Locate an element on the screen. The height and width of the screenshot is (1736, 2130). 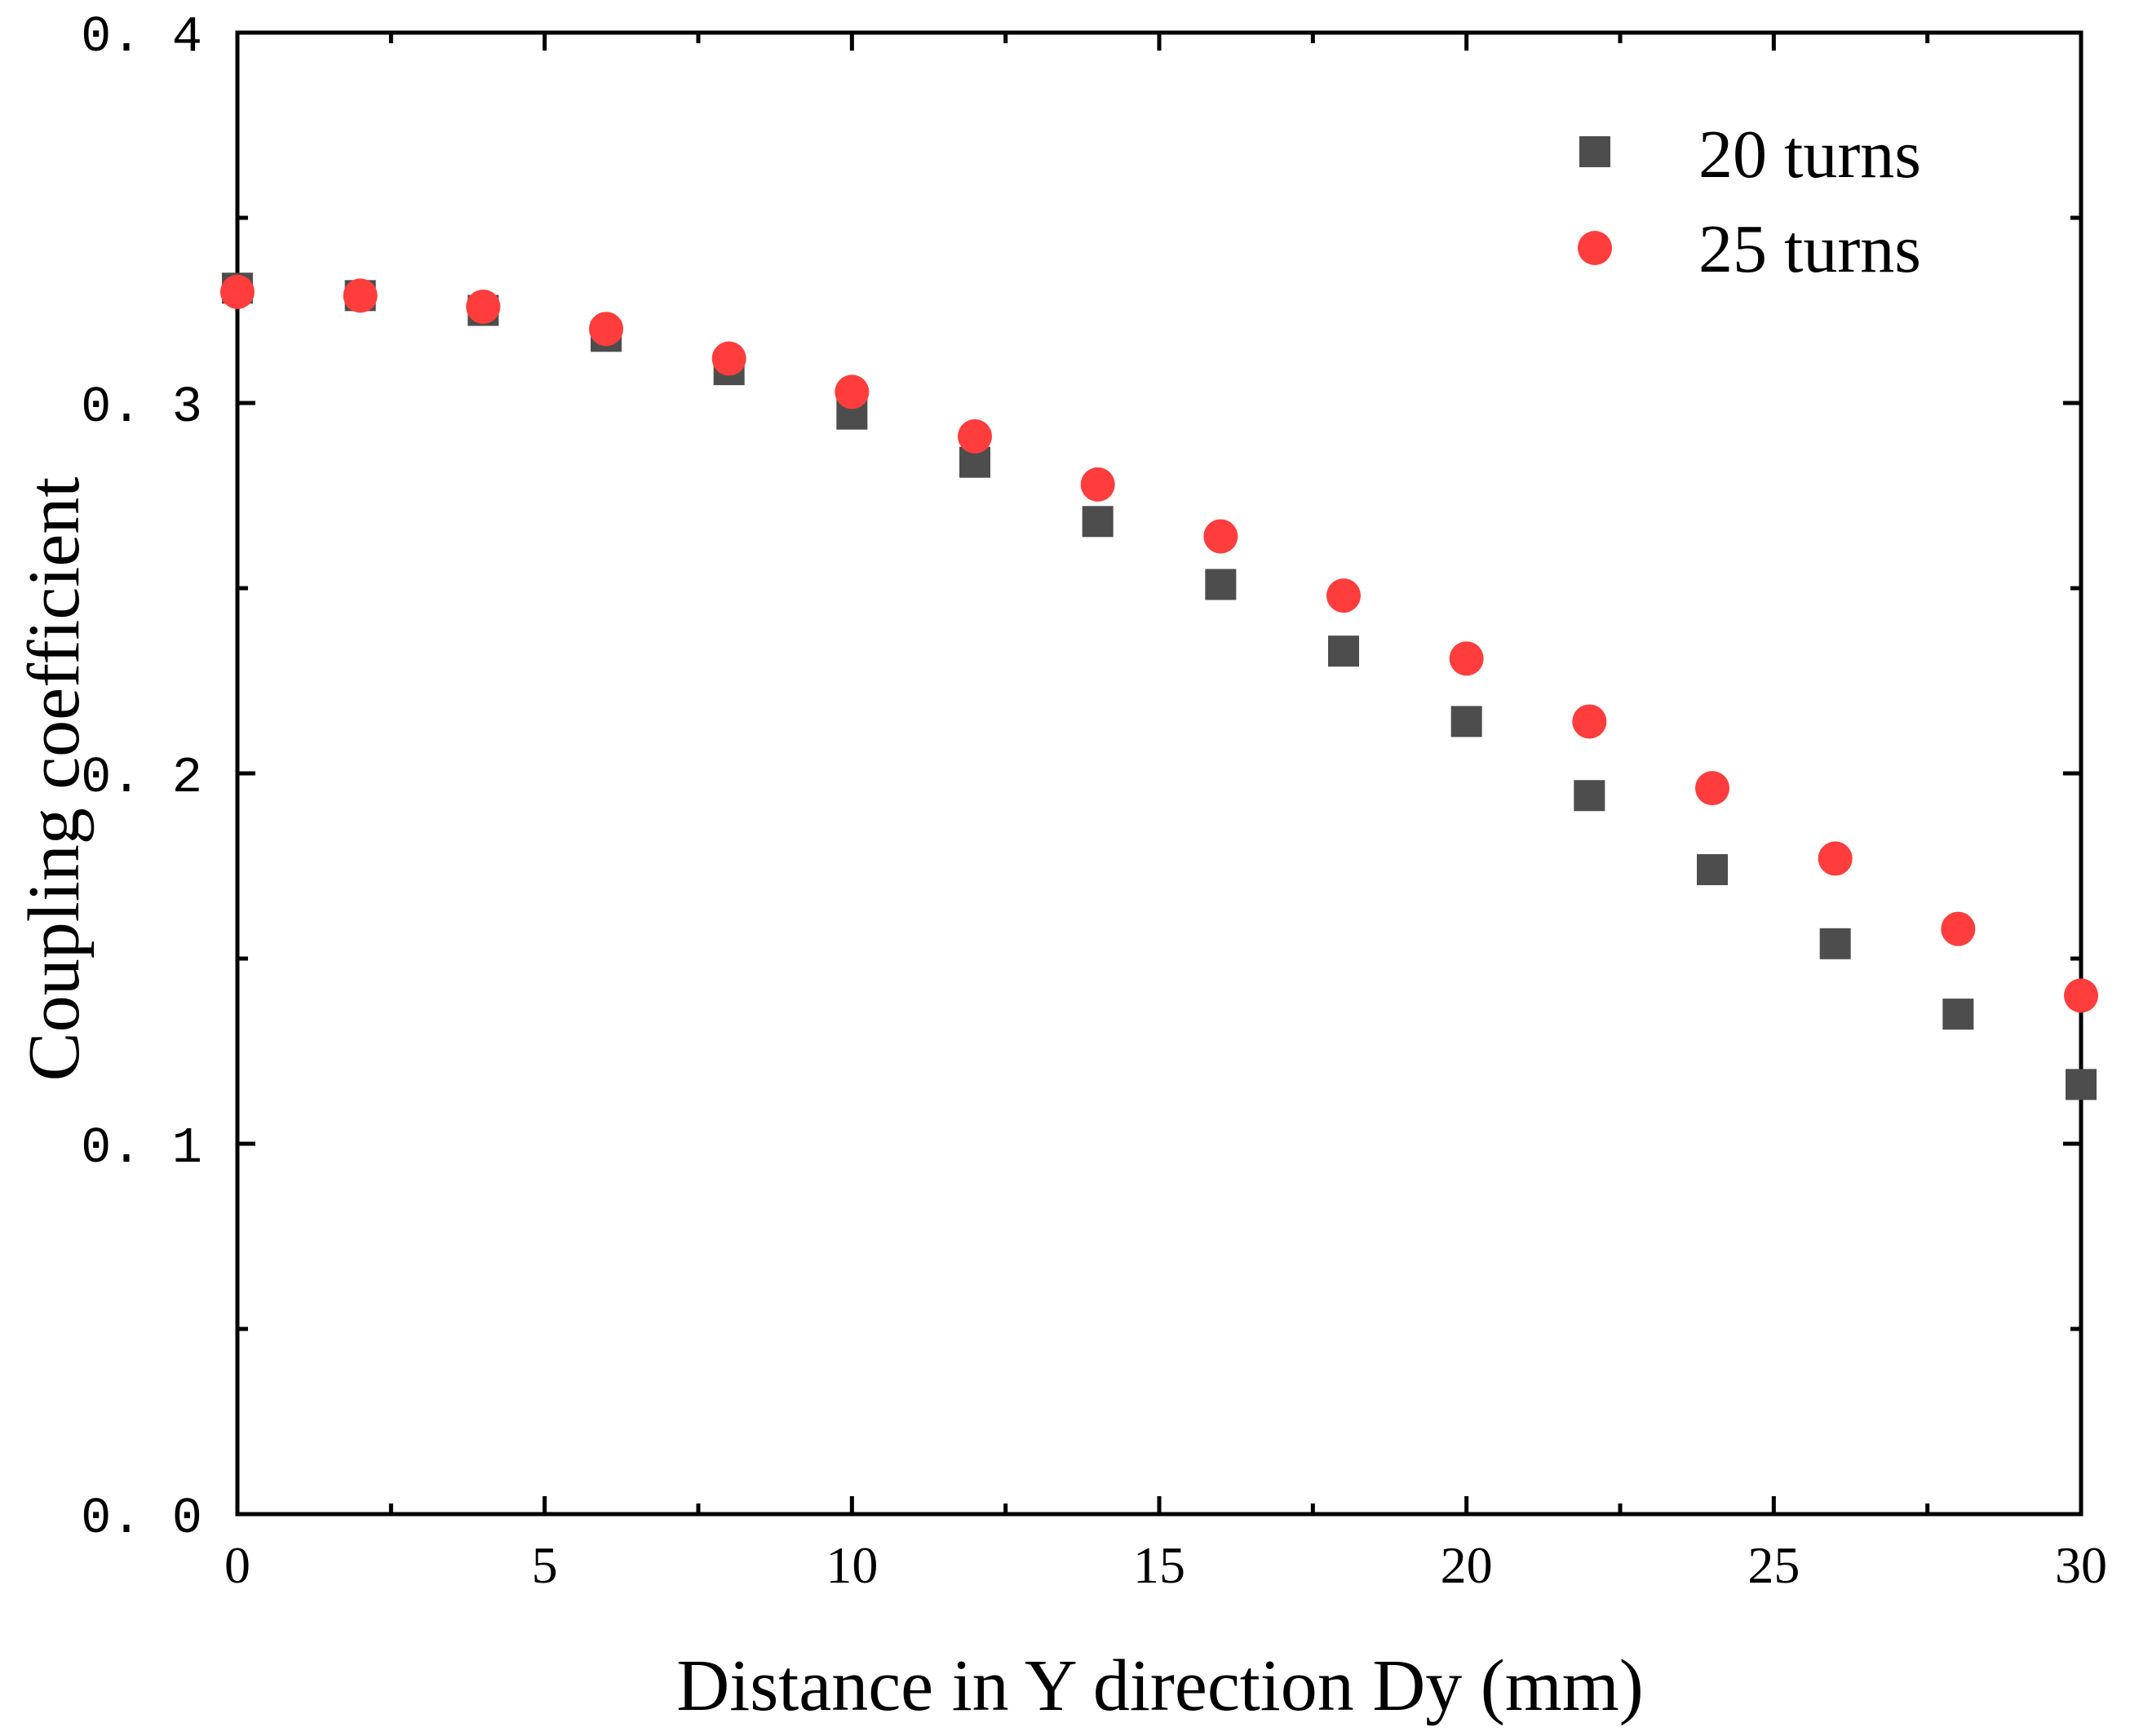
legend-marker-25-turns is located at coordinates (1595, 248).